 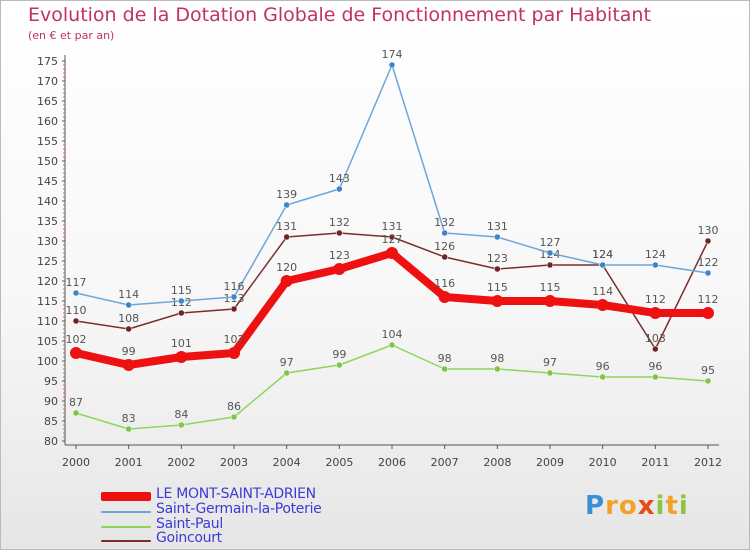 I want to click on data-label: 102, so click(x=234, y=339).